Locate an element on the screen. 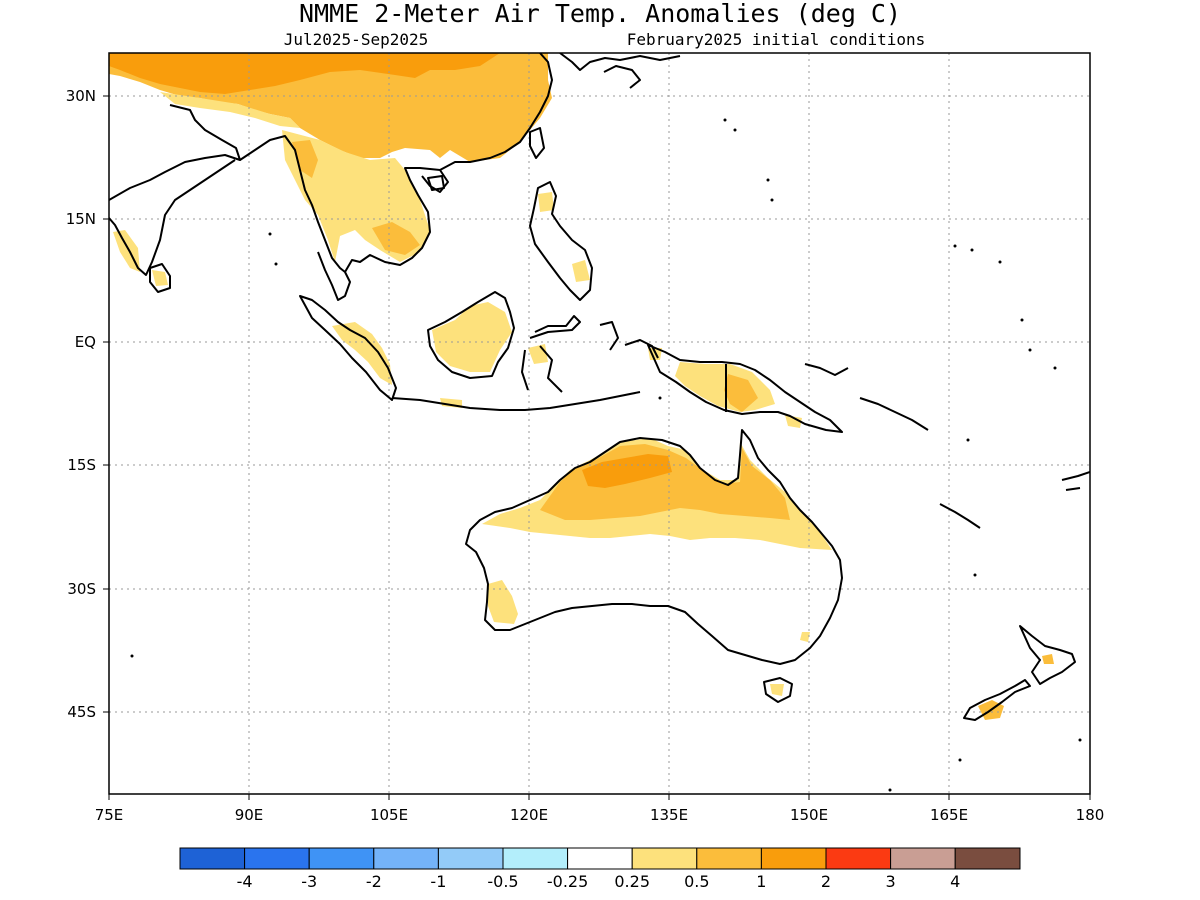  subtitle-period: Jul2025-Sep2025 is located at coordinates (356, 39).